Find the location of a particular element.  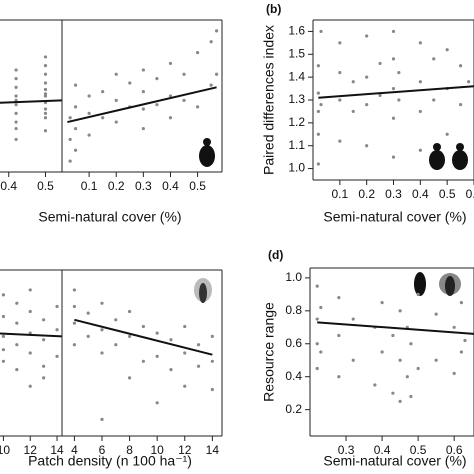

x-tick-label: 0.5 is located at coordinates (447, 194).